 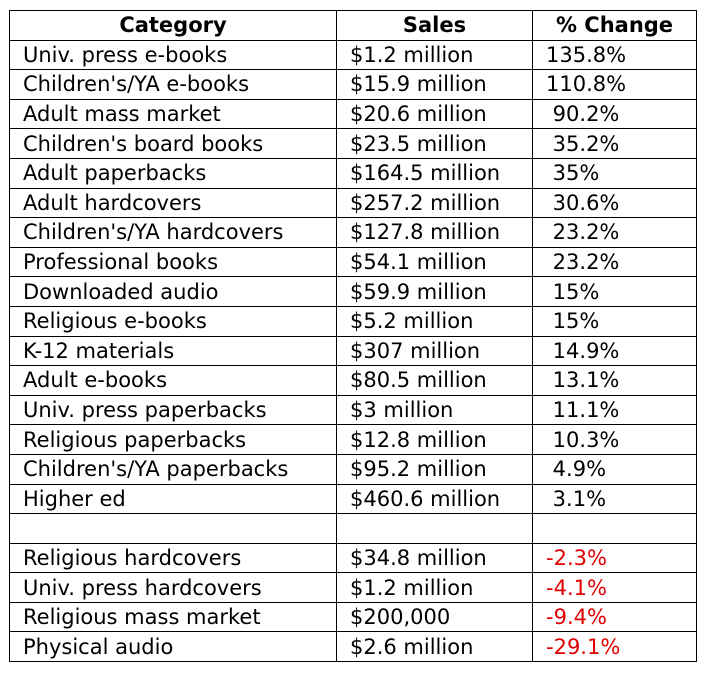 I want to click on table-row: Univ. press e-books $1.2 million 135.8%, so click(x=353, y=55).